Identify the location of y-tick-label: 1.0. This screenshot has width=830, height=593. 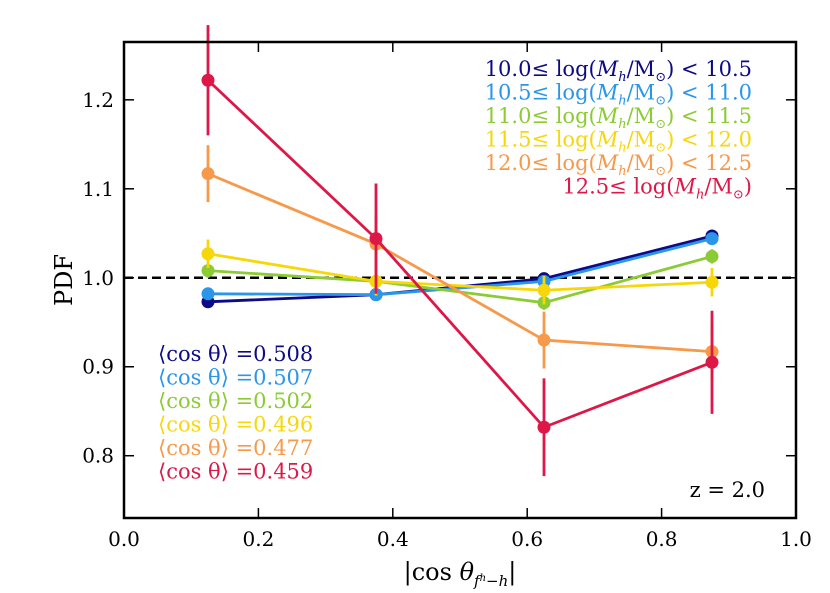
(98, 278).